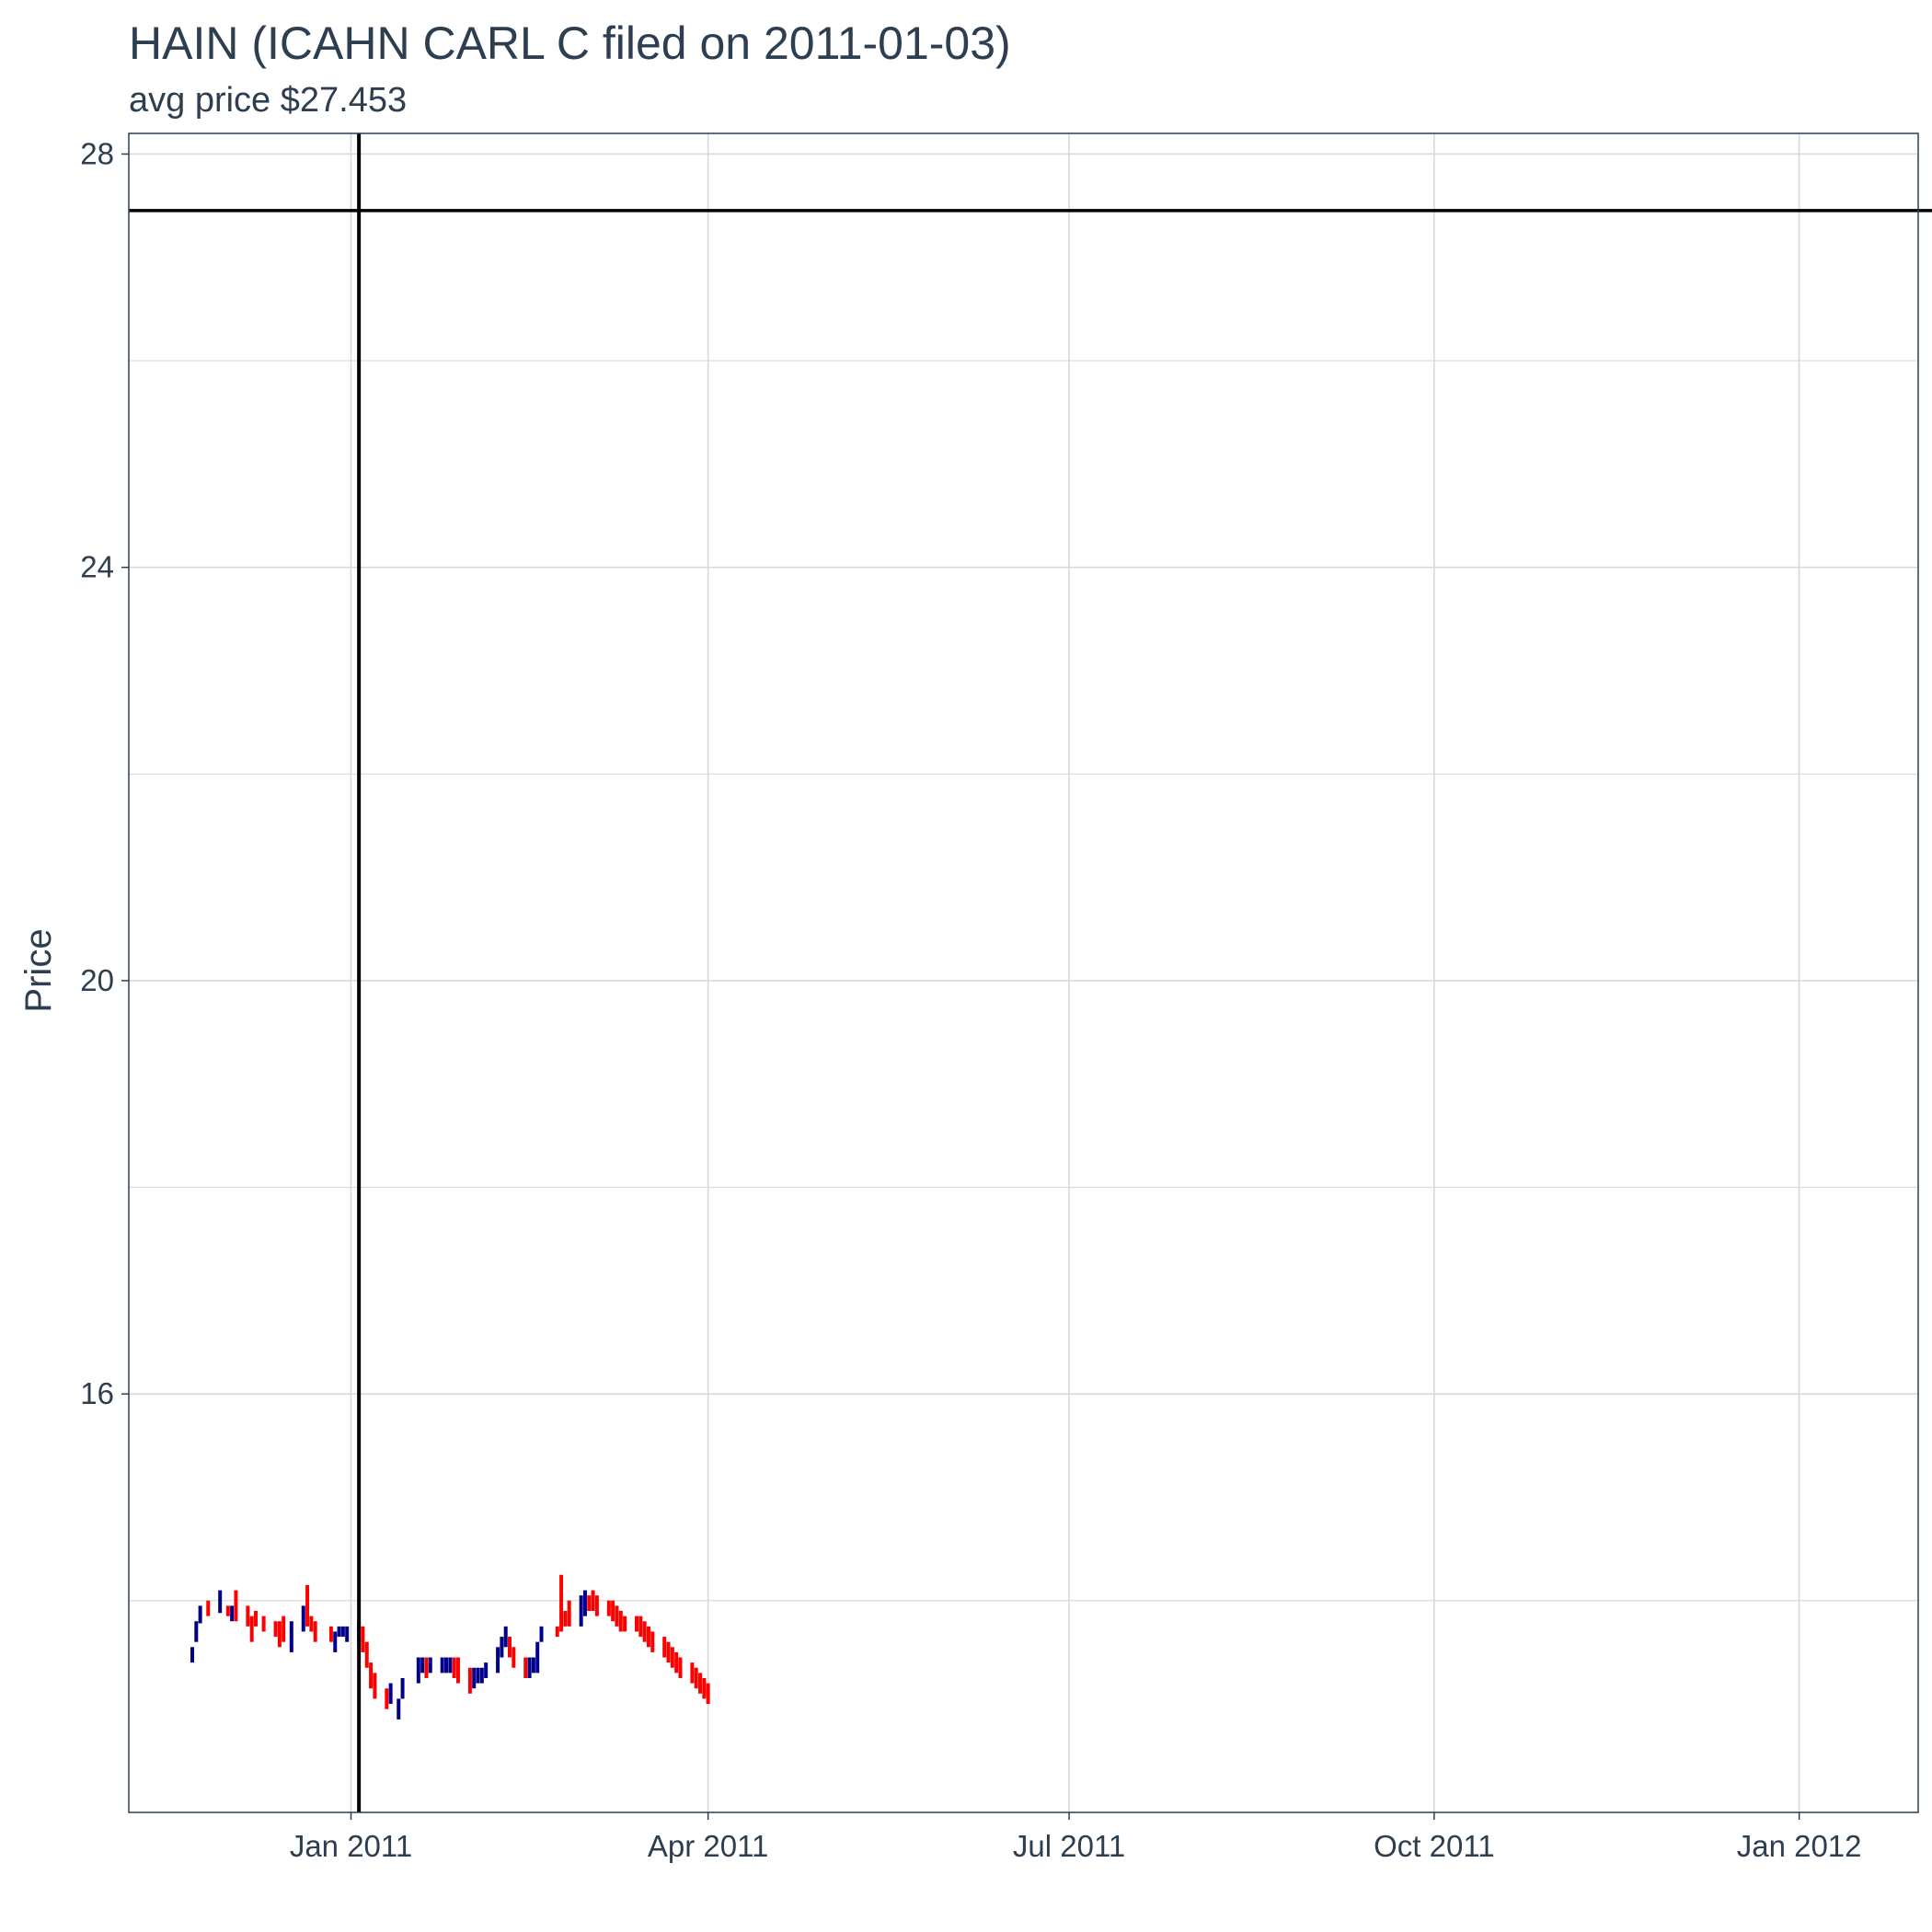 Image resolution: width=1932 pixels, height=1932 pixels. Describe the element at coordinates (268, 100) in the screenshot. I see `chart-subtitle: avg price $27.453` at that location.